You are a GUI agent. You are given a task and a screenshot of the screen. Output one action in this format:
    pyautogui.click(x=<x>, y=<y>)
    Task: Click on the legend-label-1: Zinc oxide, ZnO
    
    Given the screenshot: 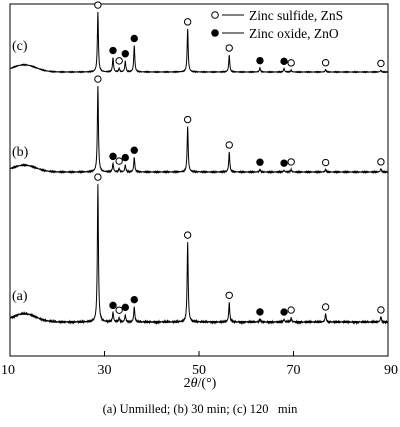 What is the action you would take?
    pyautogui.click(x=294, y=33)
    